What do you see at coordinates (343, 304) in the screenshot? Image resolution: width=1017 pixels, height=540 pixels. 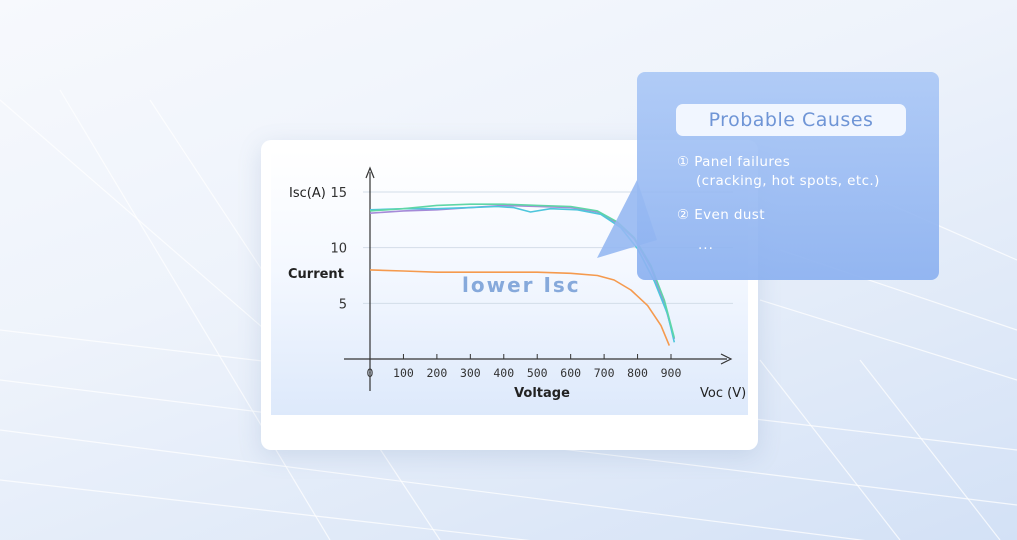 I see `y-tick-label-5: 5` at bounding box center [343, 304].